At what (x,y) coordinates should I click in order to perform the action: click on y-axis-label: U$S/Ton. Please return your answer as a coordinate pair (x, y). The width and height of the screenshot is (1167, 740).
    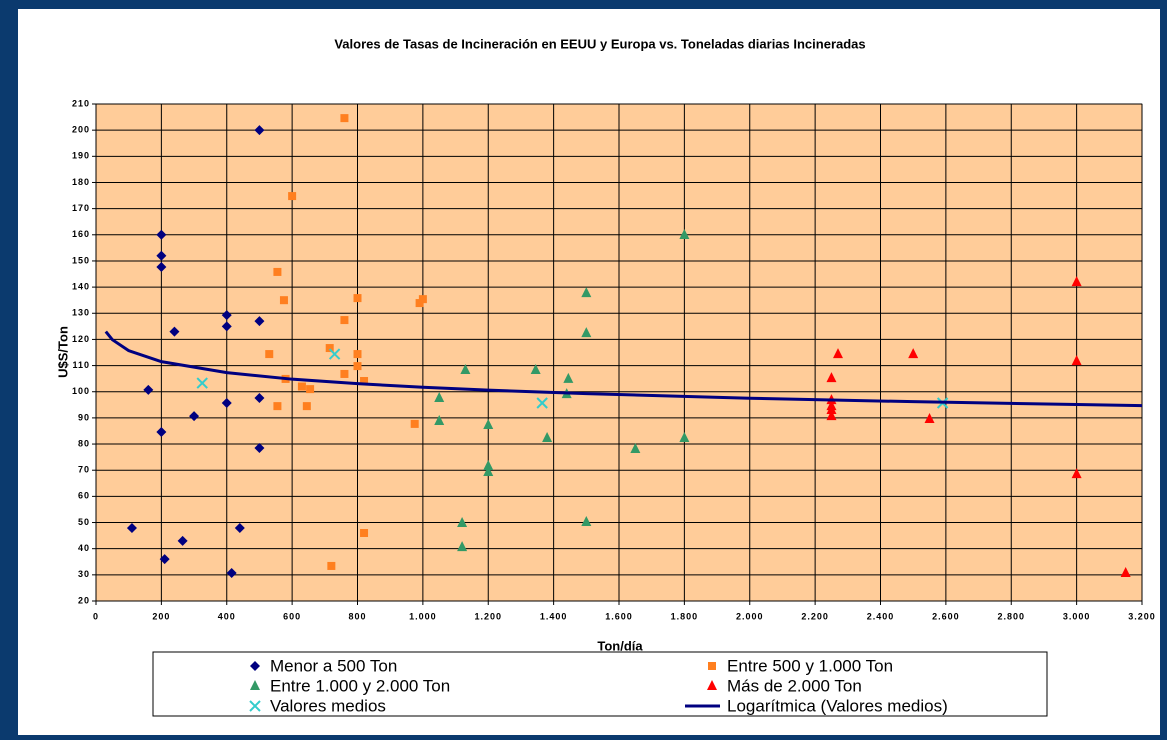
    Looking at the image, I should click on (62, 352).